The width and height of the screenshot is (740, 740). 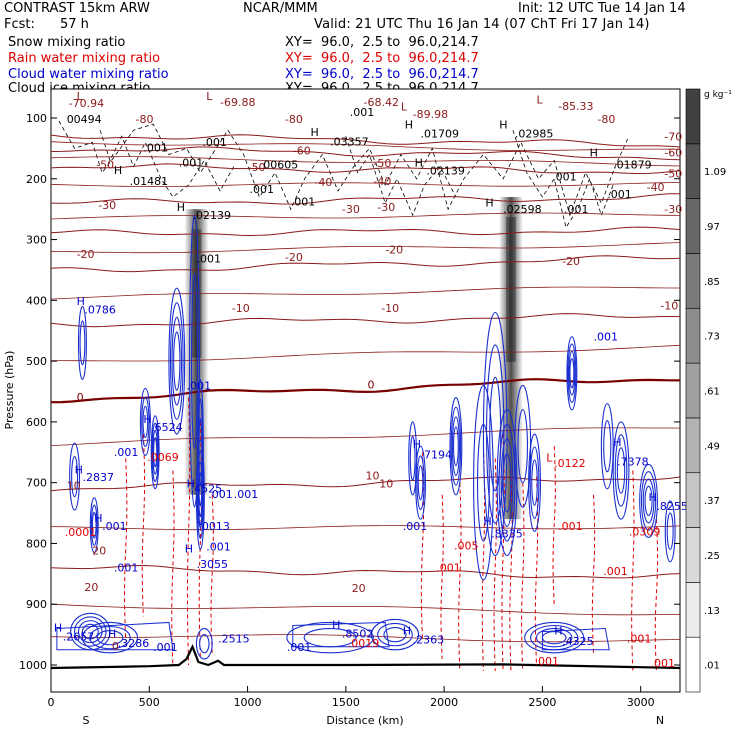 I want to click on contour-label: -50, so click(x=257, y=167).